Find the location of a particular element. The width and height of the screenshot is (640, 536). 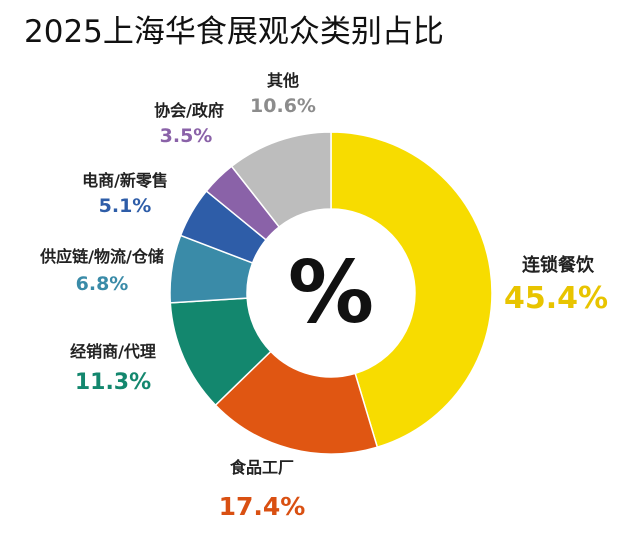

slice-label-name: 其他 is located at coordinates (283, 80).